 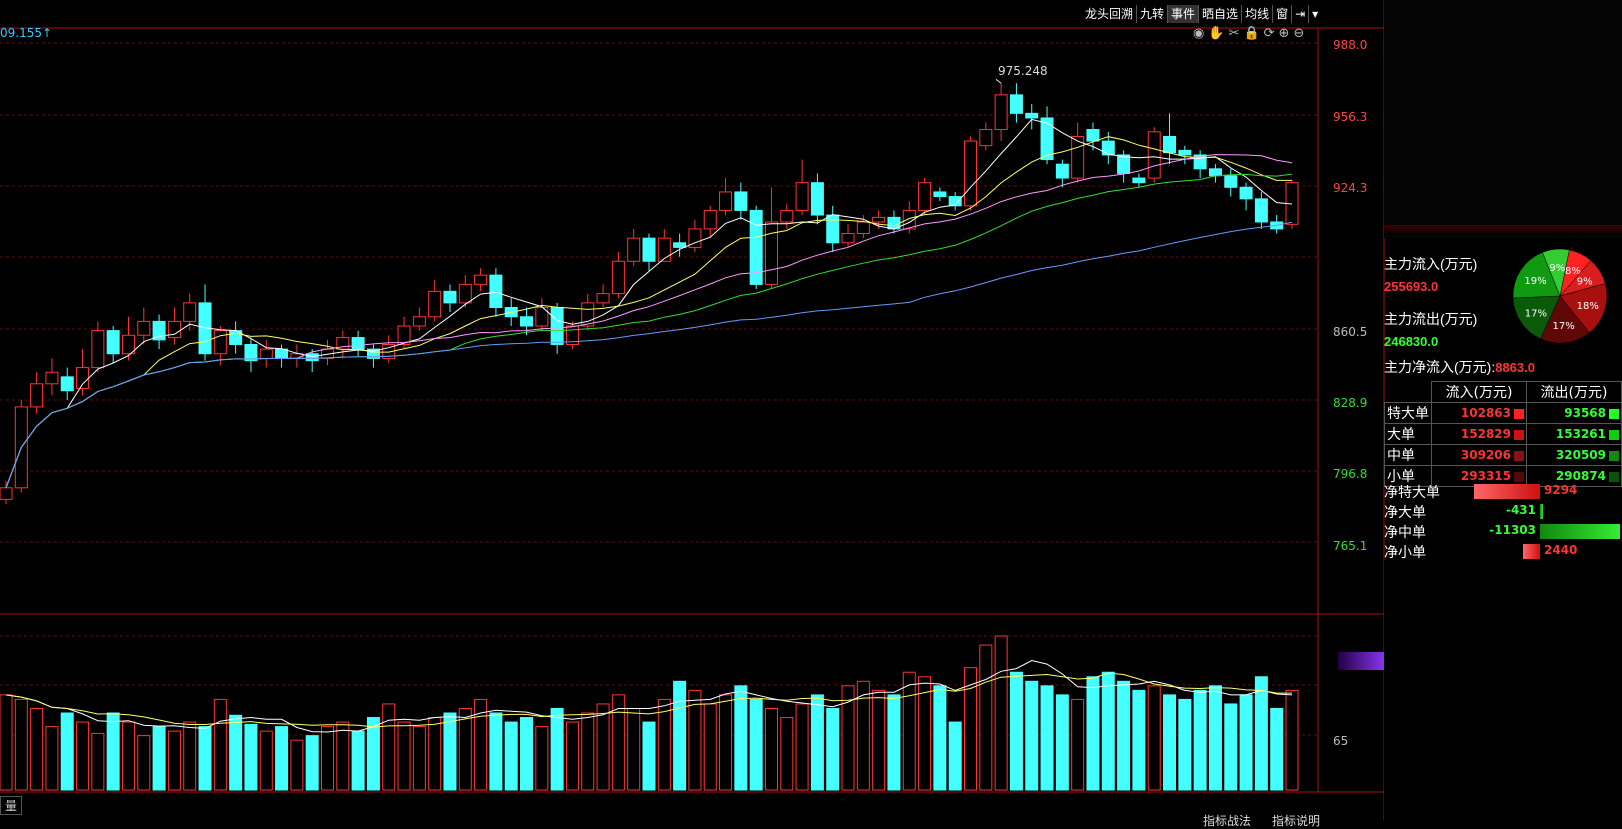 I want to click on net-flow-value: -431, so click(x=1520, y=510).